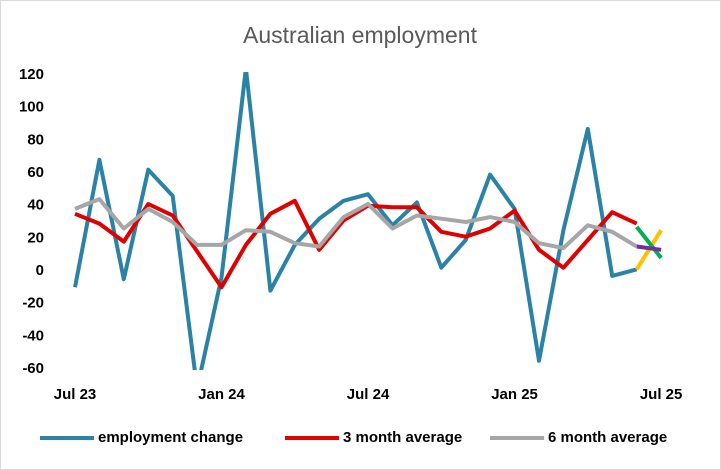 This screenshot has width=721, height=470. Describe the element at coordinates (31, 74) in the screenshot. I see `y-tick-label: 120` at that location.